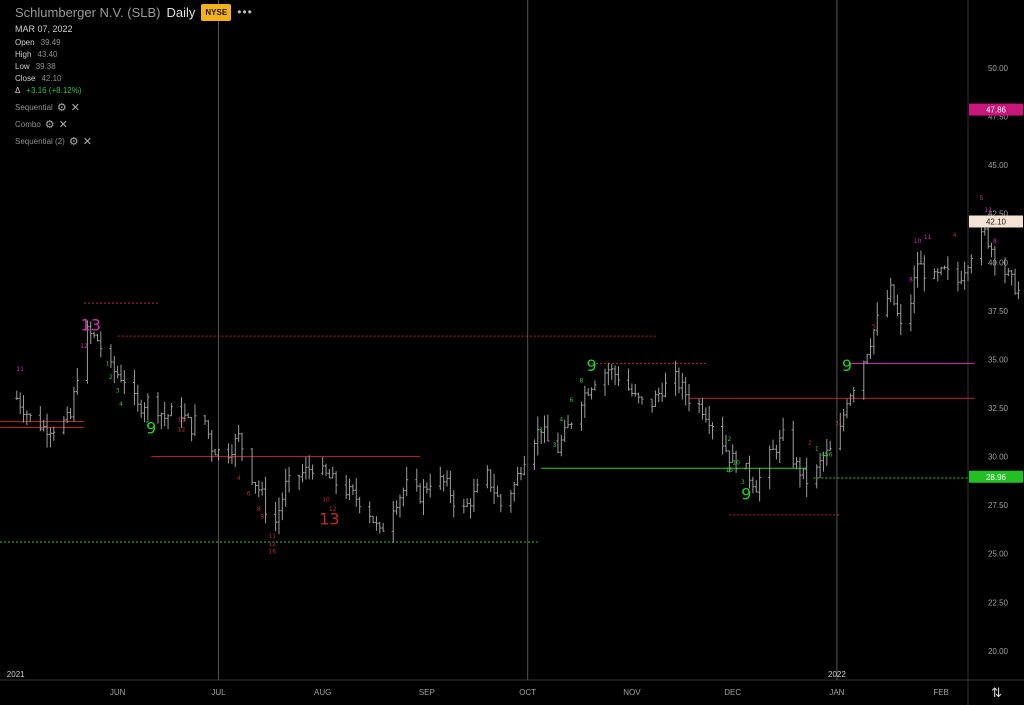  Describe the element at coordinates (732, 692) in the screenshot. I see `x-tick-label: DEC` at that location.